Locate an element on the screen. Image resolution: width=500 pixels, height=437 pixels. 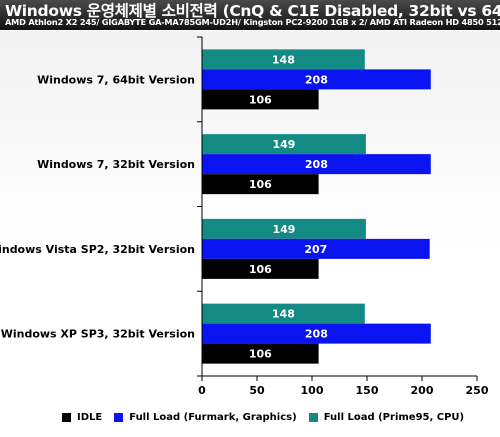
category-label-2: Windows 7, 32bit Version is located at coordinates (116, 164).